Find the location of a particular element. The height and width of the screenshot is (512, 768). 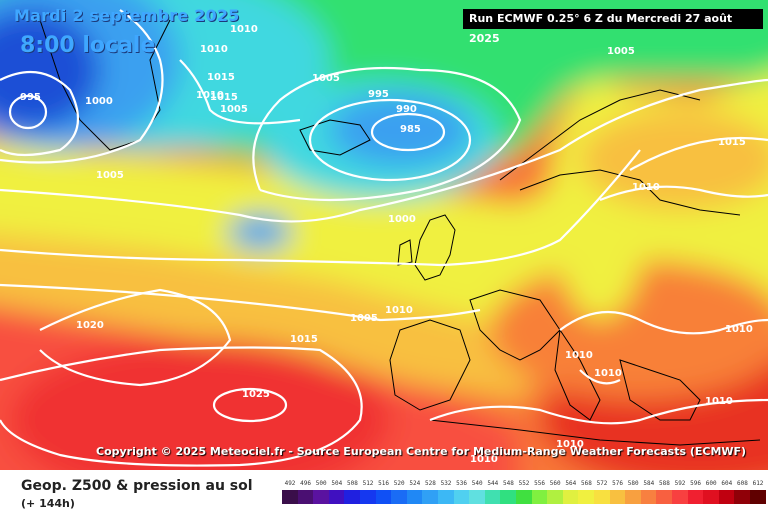

scale-label: 548 is located at coordinates (508, 483).